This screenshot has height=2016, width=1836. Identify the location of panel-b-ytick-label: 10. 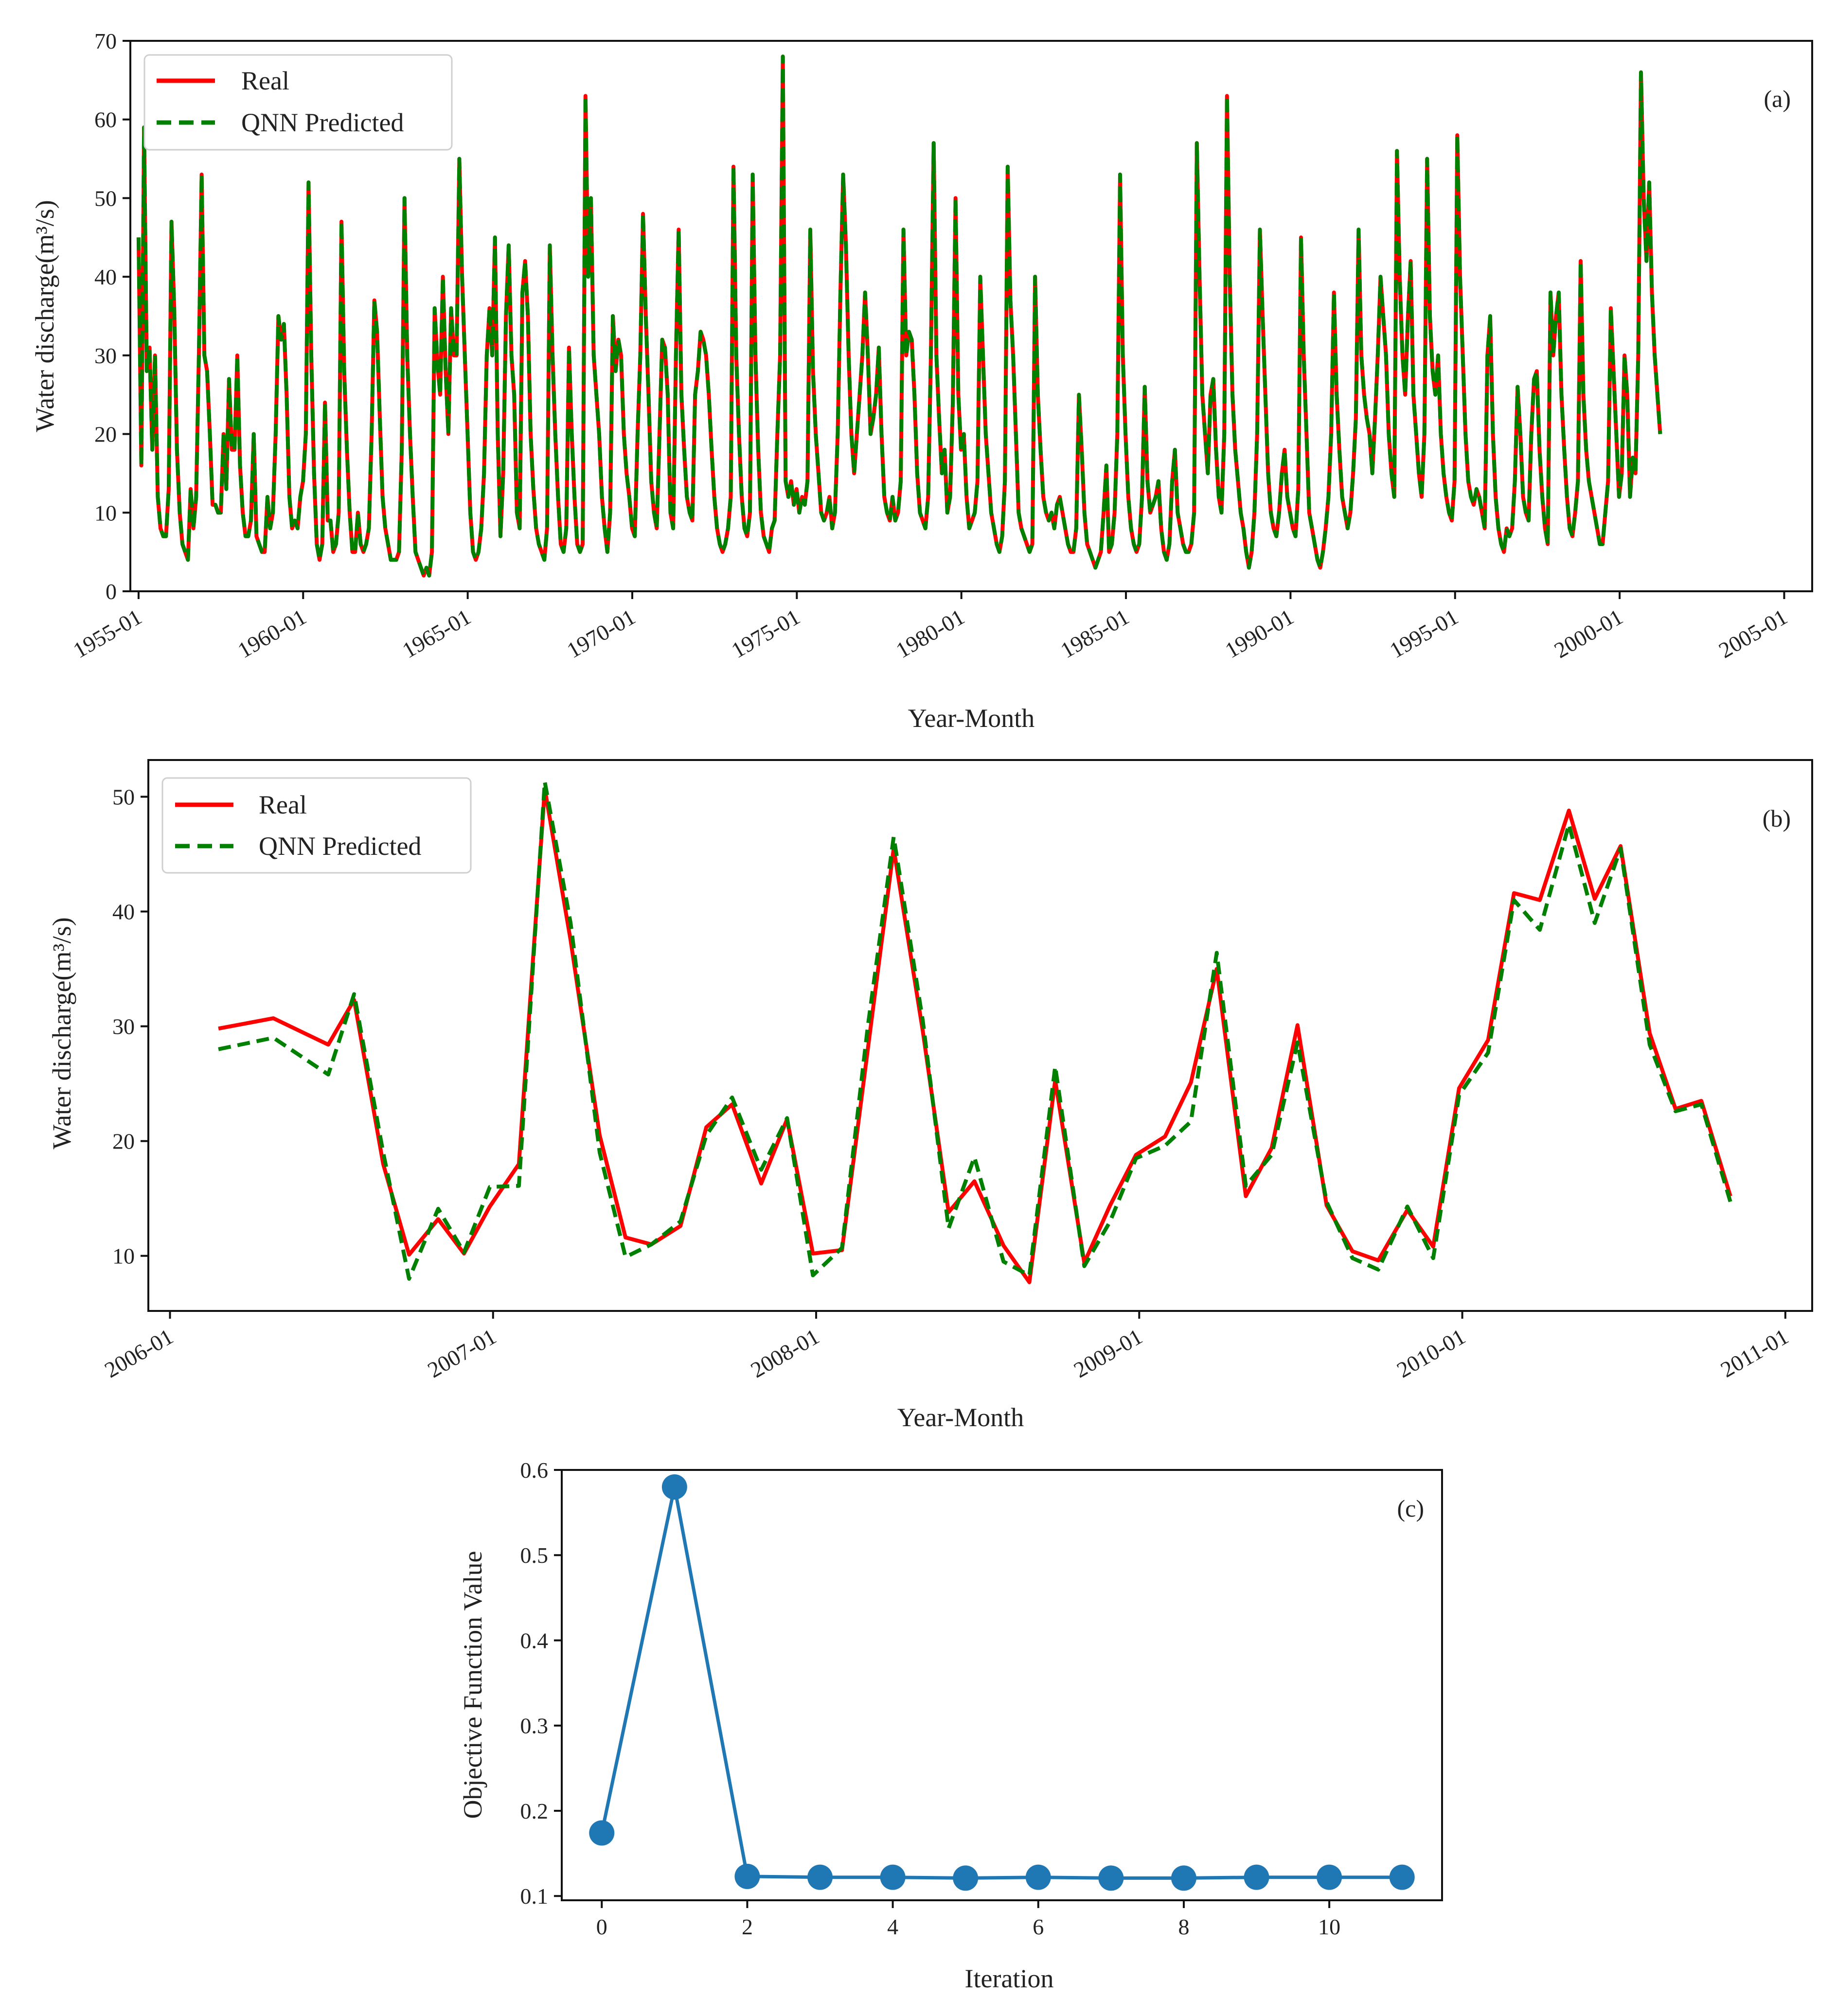
(123, 1257).